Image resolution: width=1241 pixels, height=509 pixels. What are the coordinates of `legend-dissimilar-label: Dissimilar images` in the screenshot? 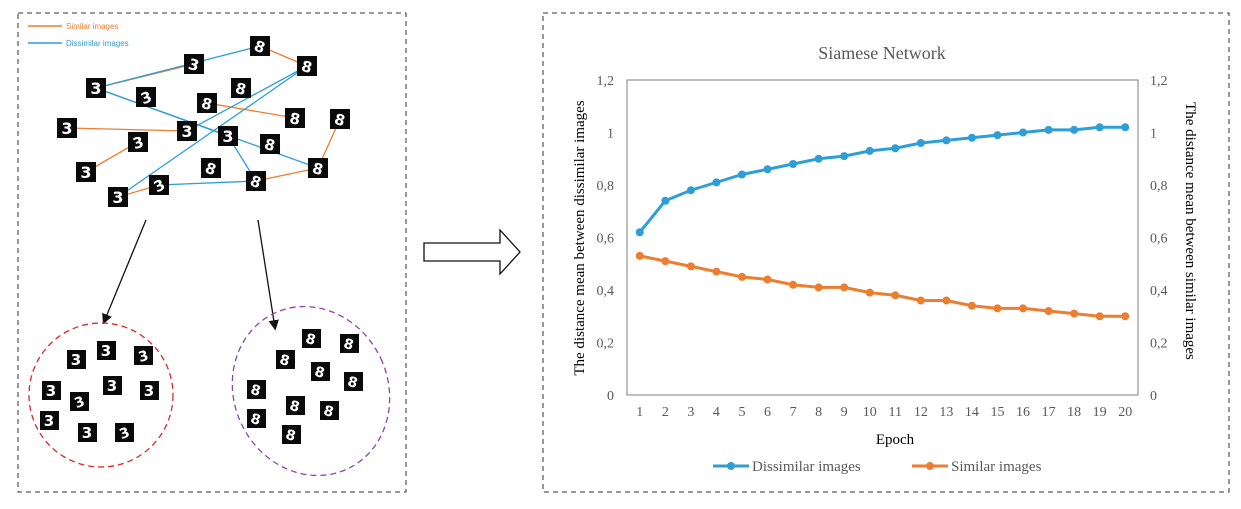 It's located at (806, 467).